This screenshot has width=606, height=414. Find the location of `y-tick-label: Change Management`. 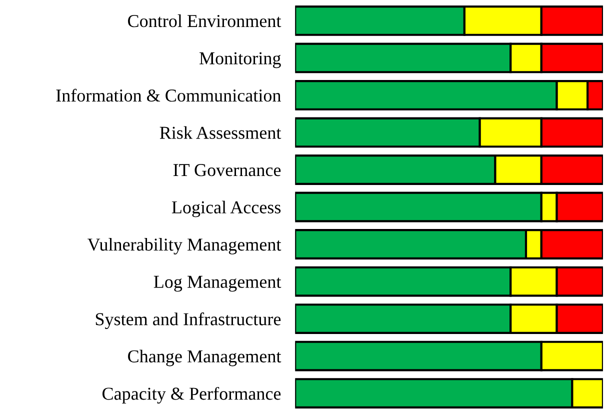

y-tick-label: Change Management is located at coordinates (205, 358).